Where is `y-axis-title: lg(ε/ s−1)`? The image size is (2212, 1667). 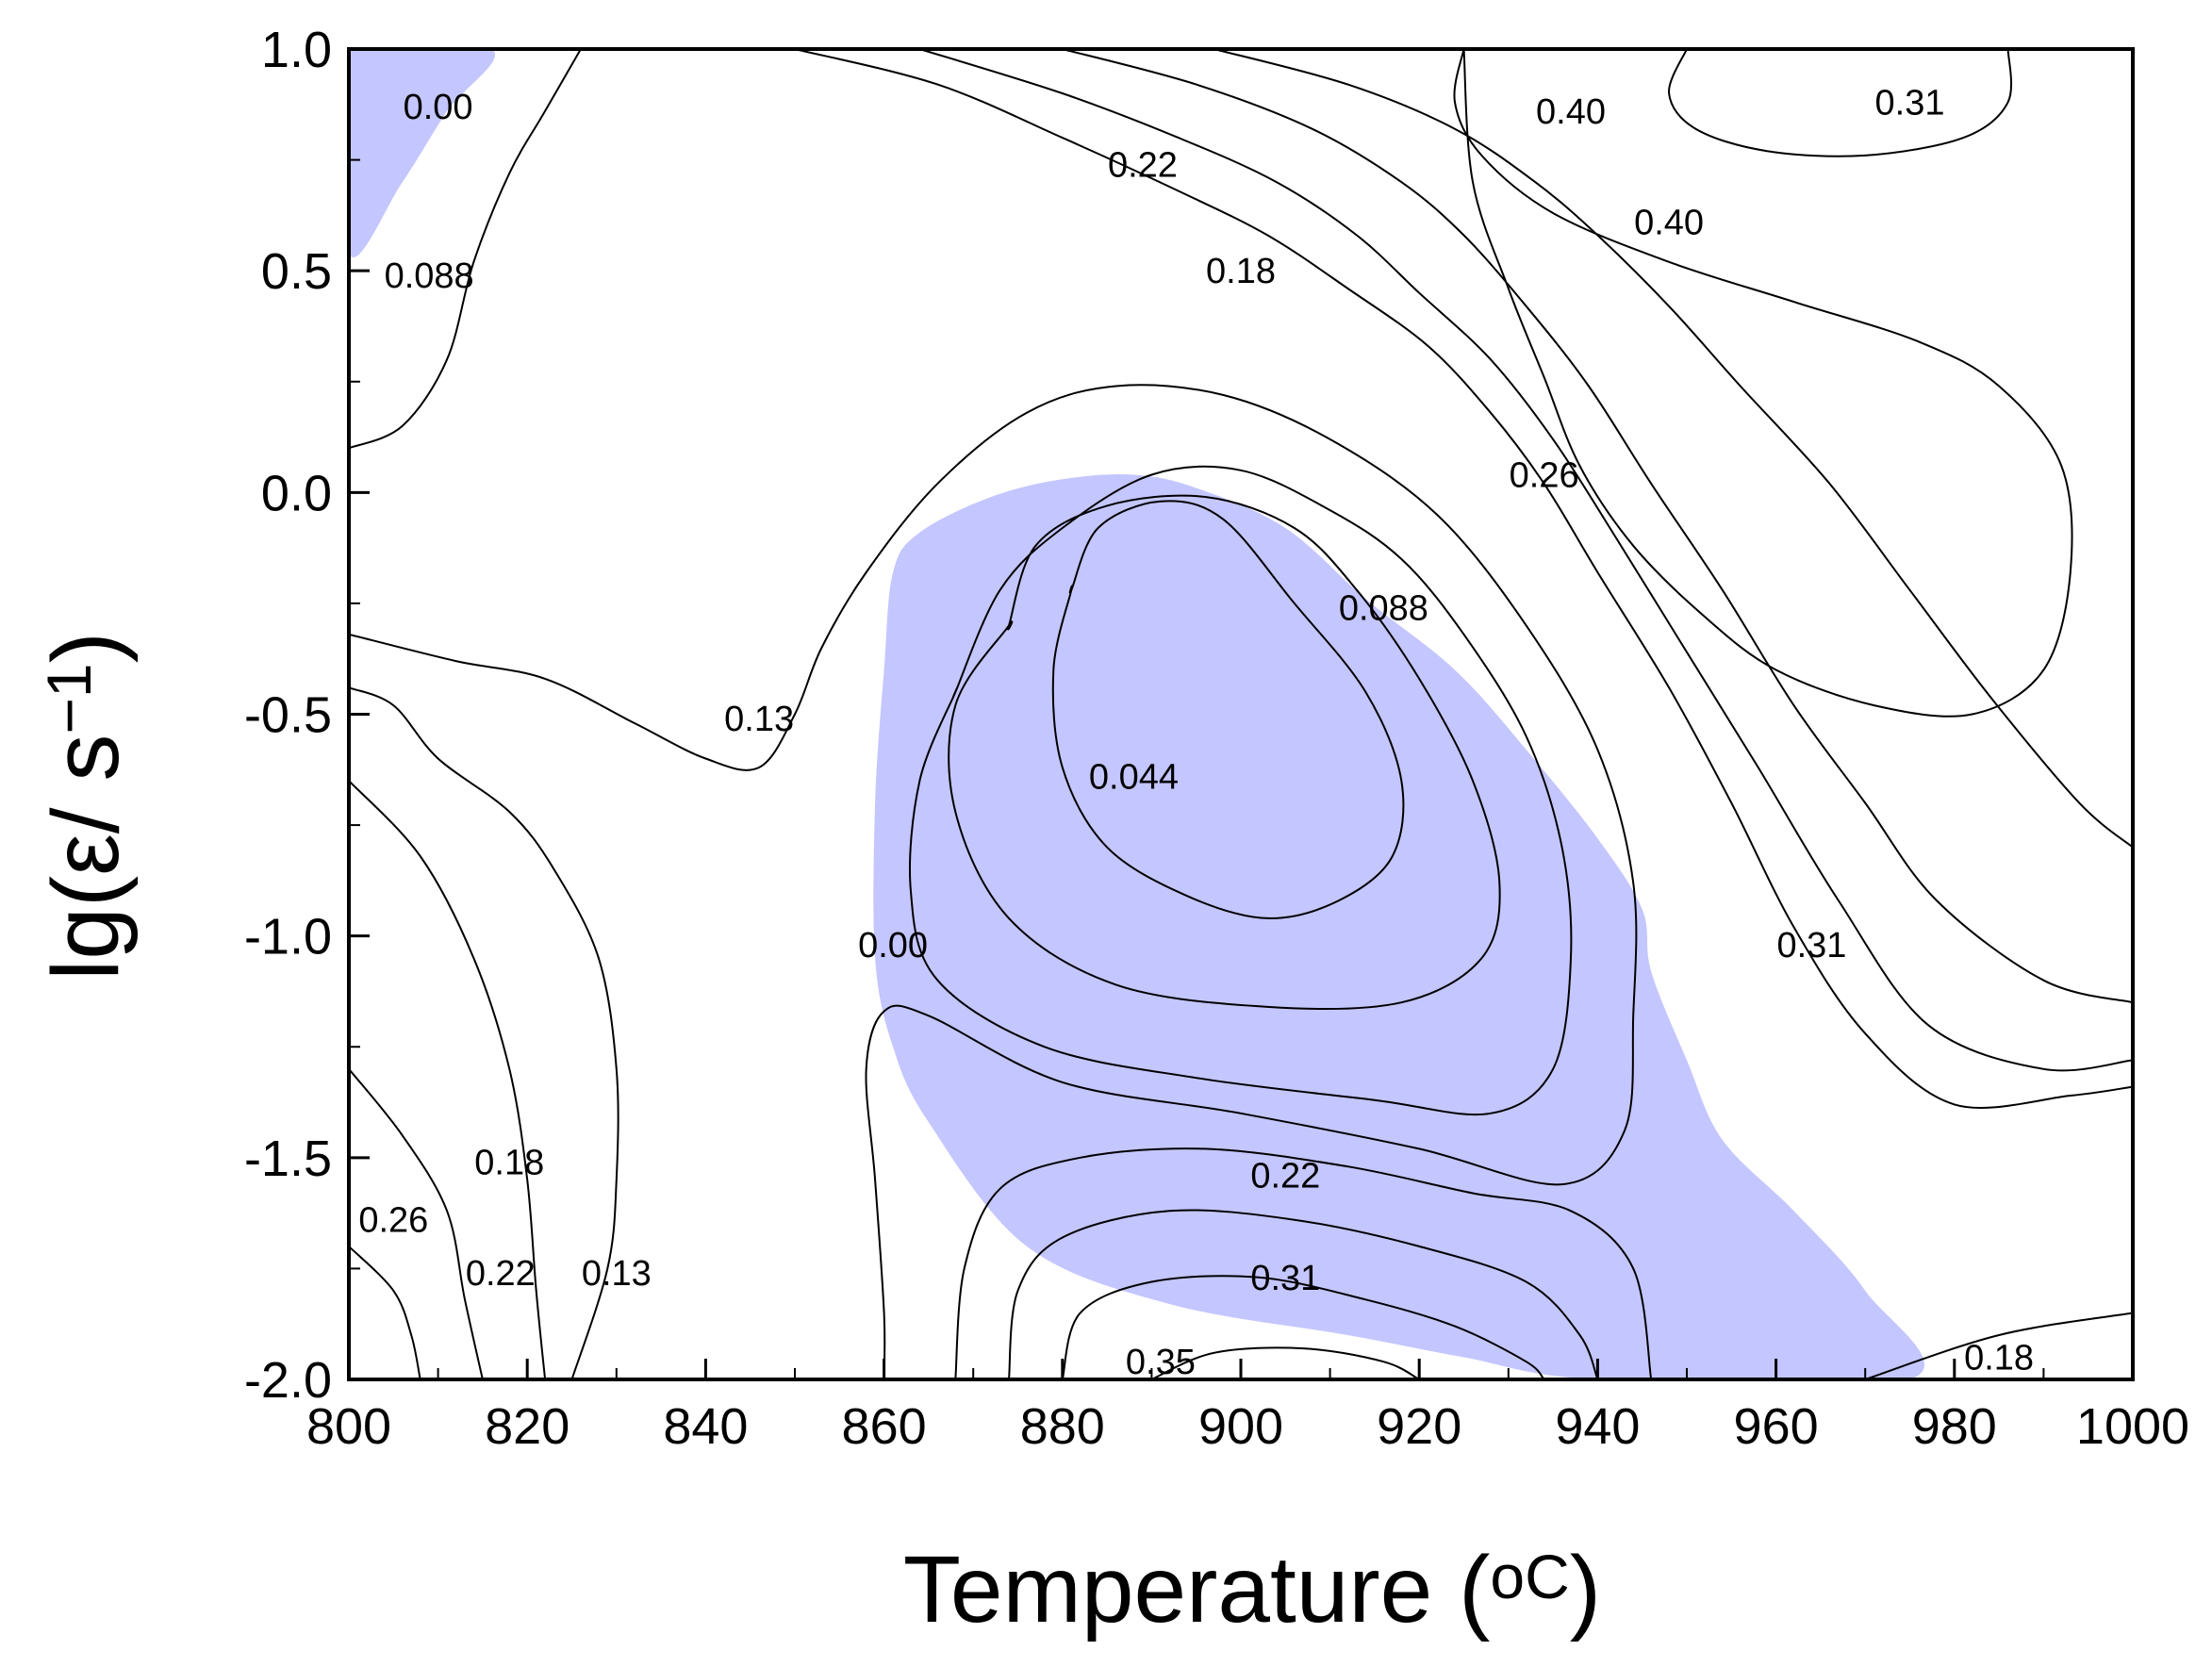 y-axis-title: lg(ε/ s−1) is located at coordinates (86, 806).